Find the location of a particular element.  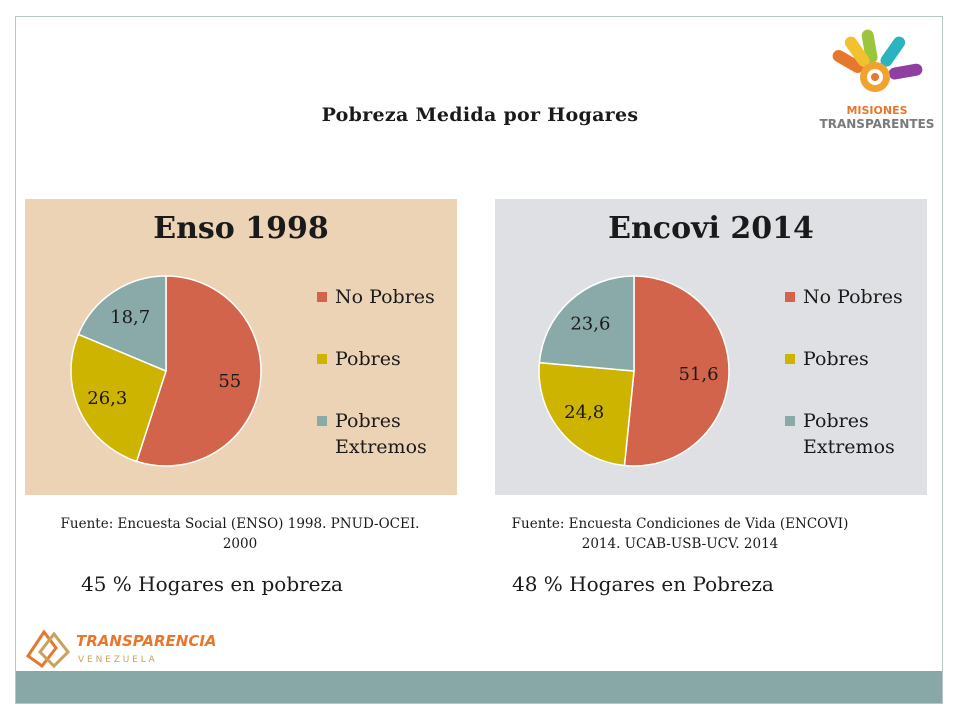

bottom-band is located at coordinates (479, 687).